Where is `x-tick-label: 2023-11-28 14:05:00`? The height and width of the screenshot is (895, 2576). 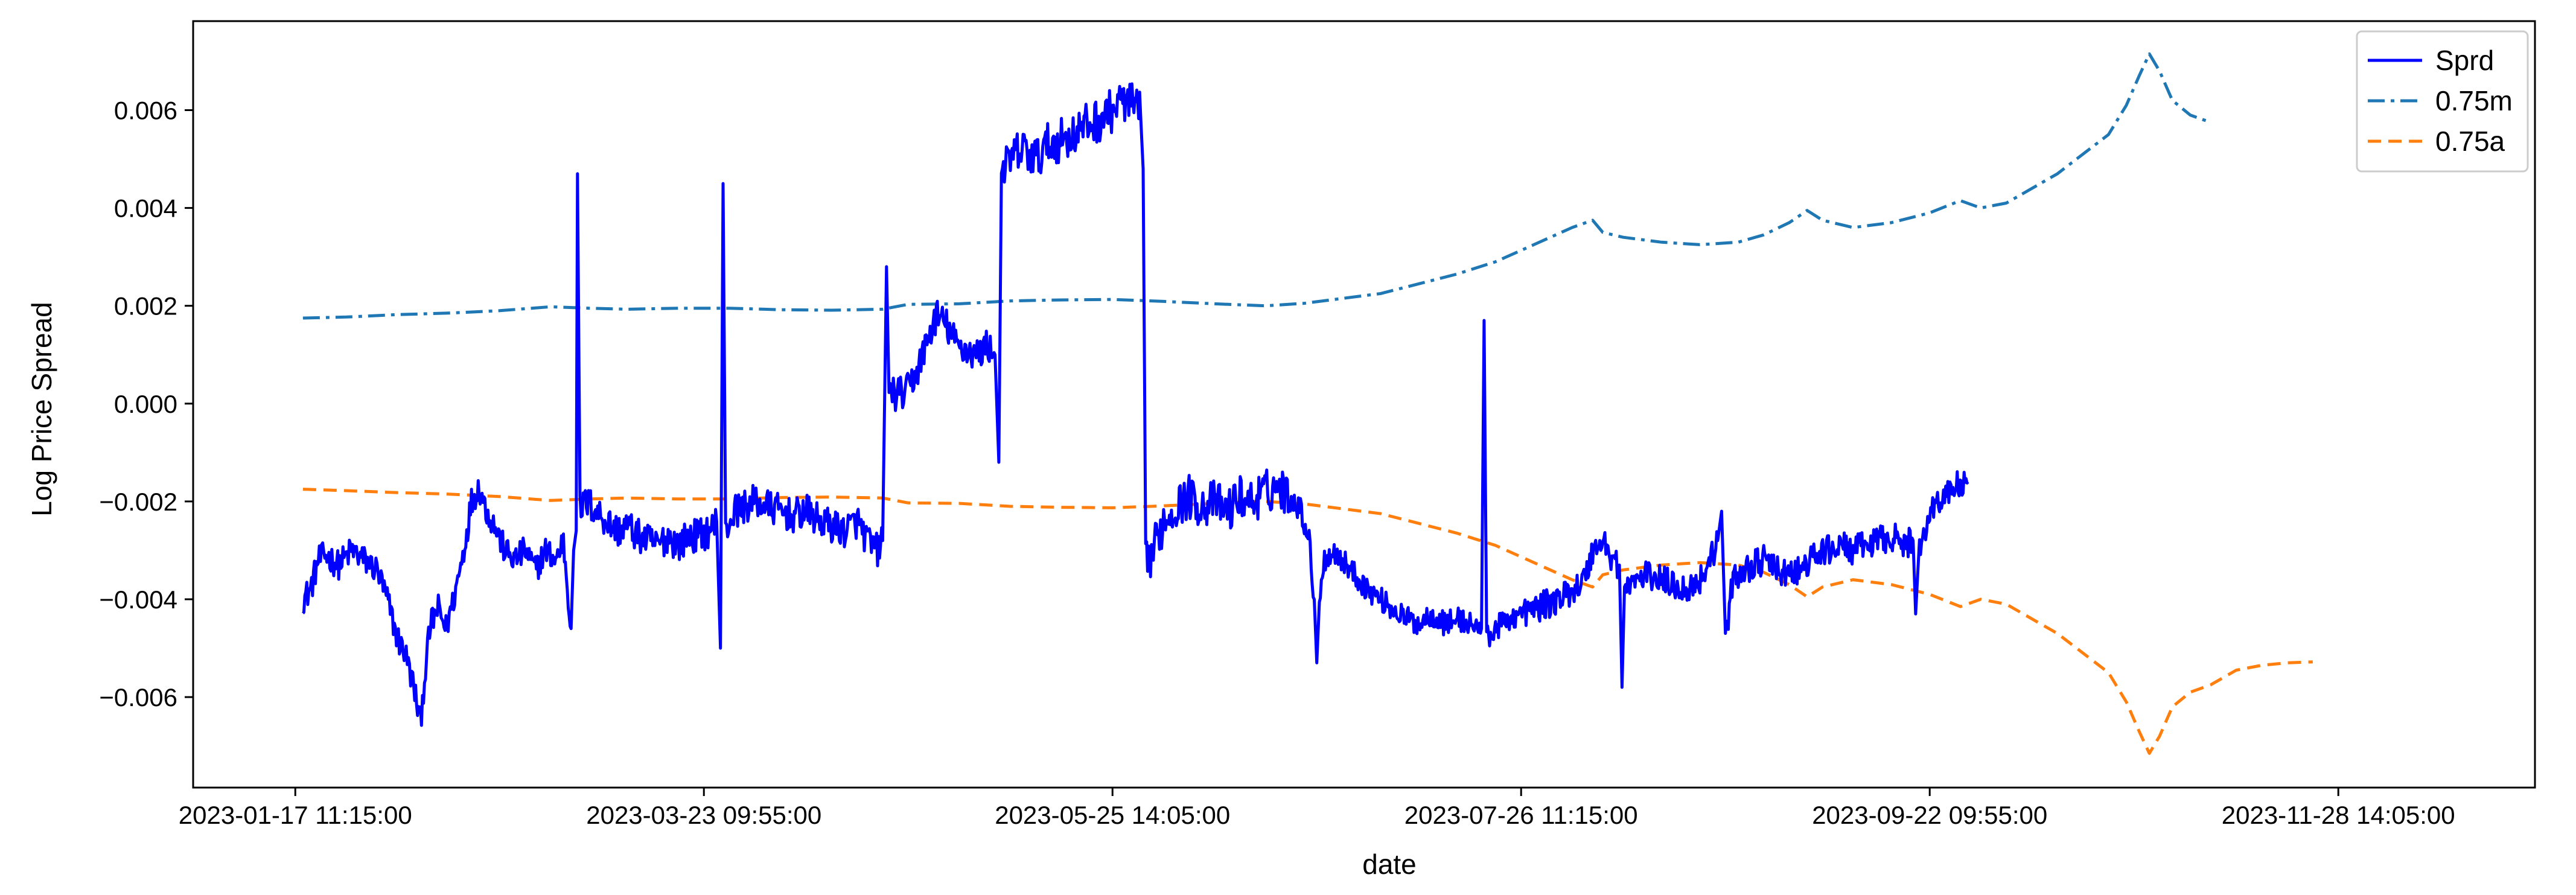 x-tick-label: 2023-11-28 14:05:00 is located at coordinates (2338, 815).